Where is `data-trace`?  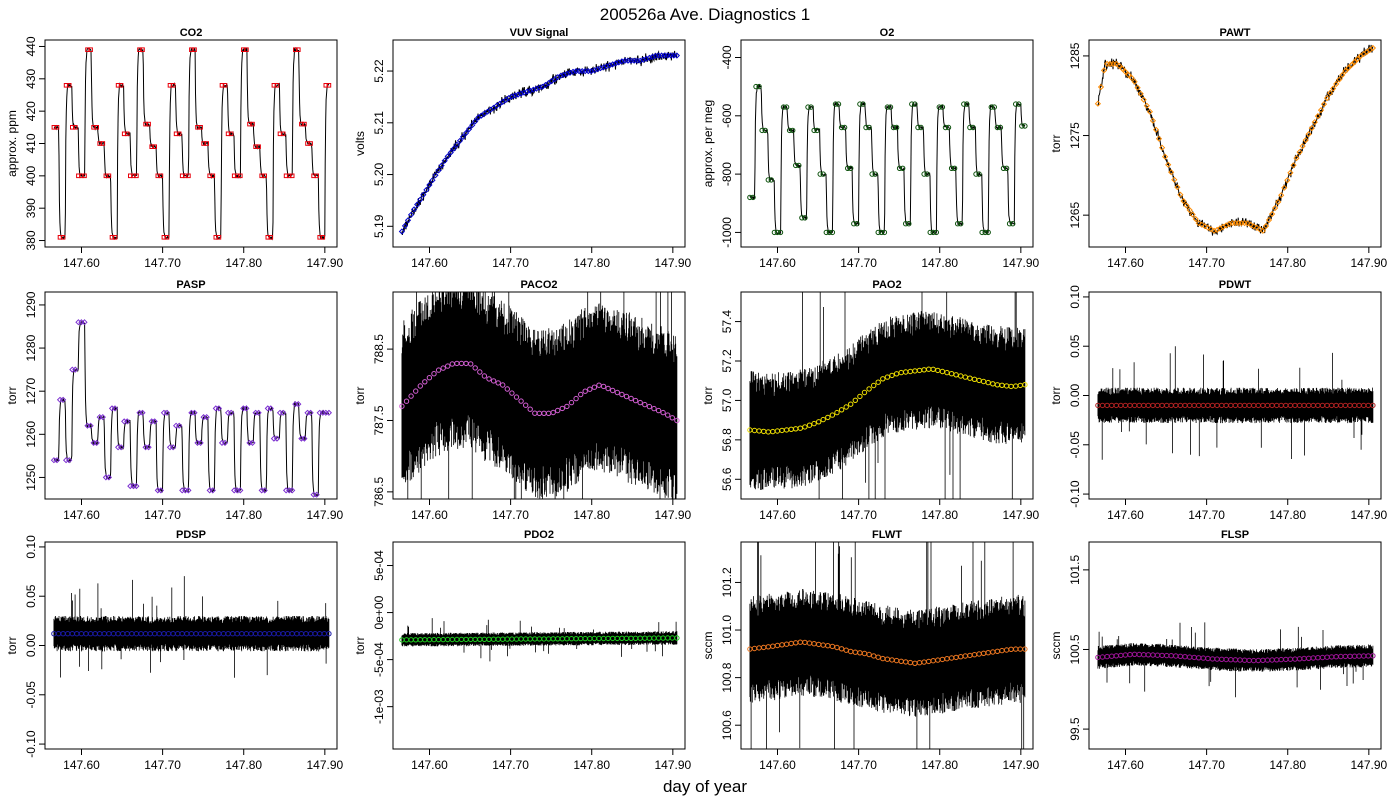
data-trace is located at coordinates (539, 142).